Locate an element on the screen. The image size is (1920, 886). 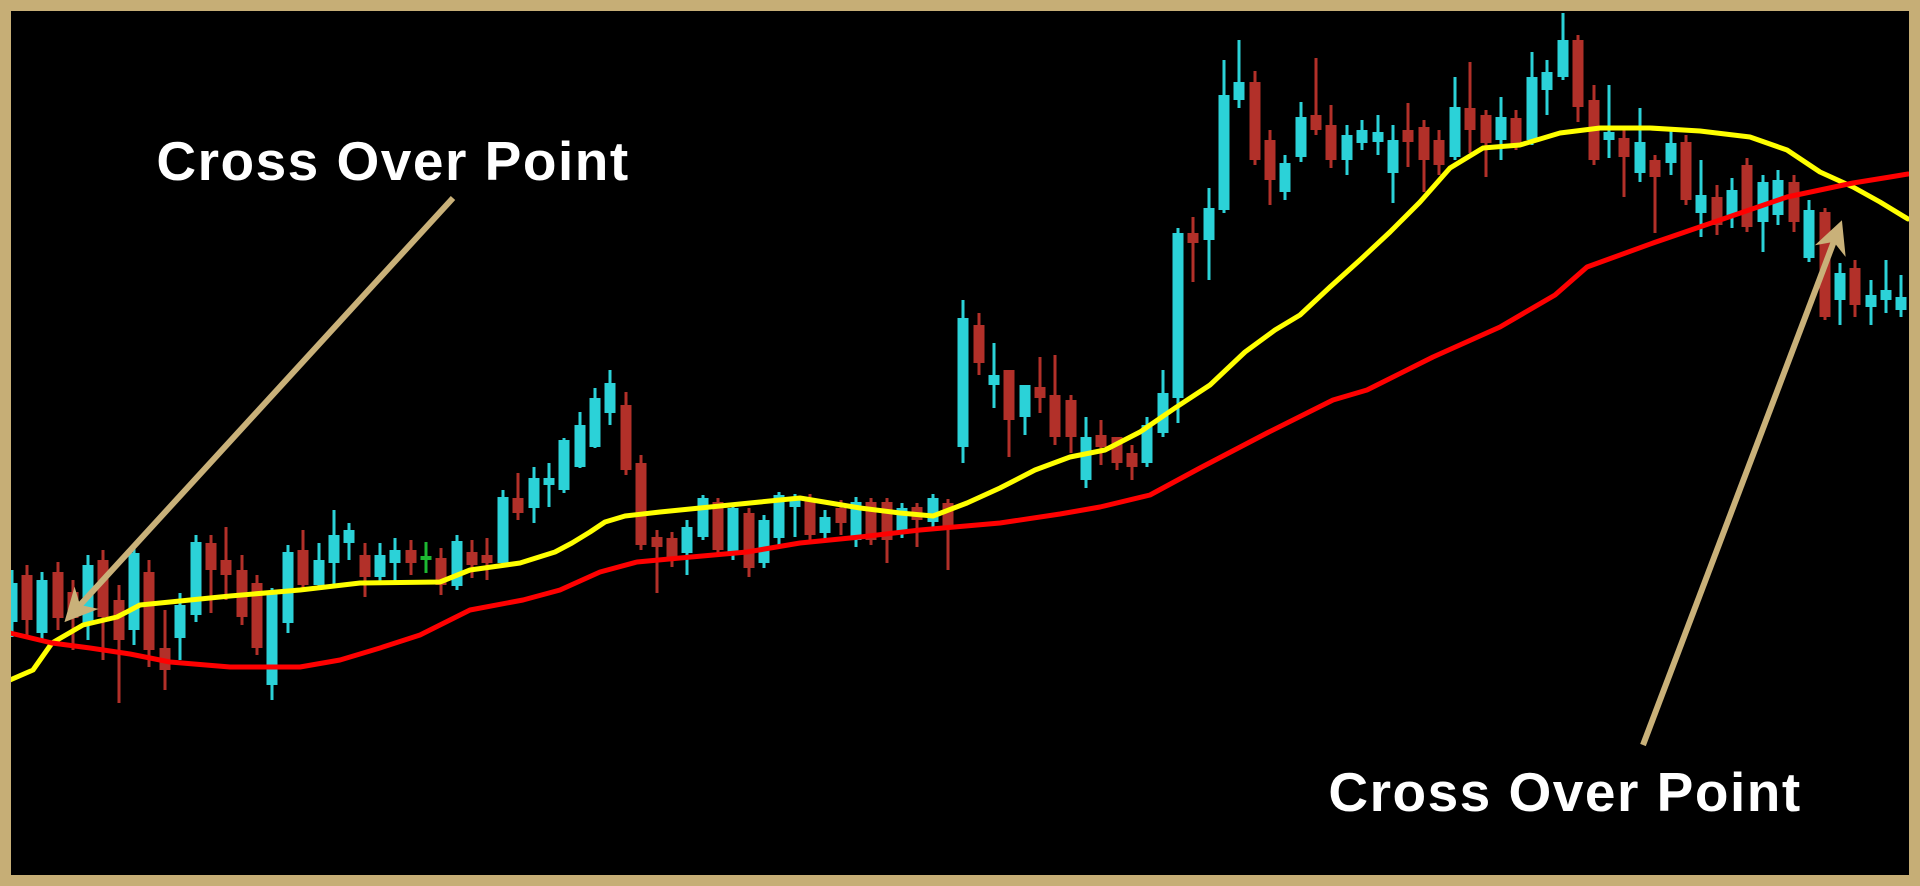
crossover-label-right: Cross Over Point is located at coordinates (1565, 792).